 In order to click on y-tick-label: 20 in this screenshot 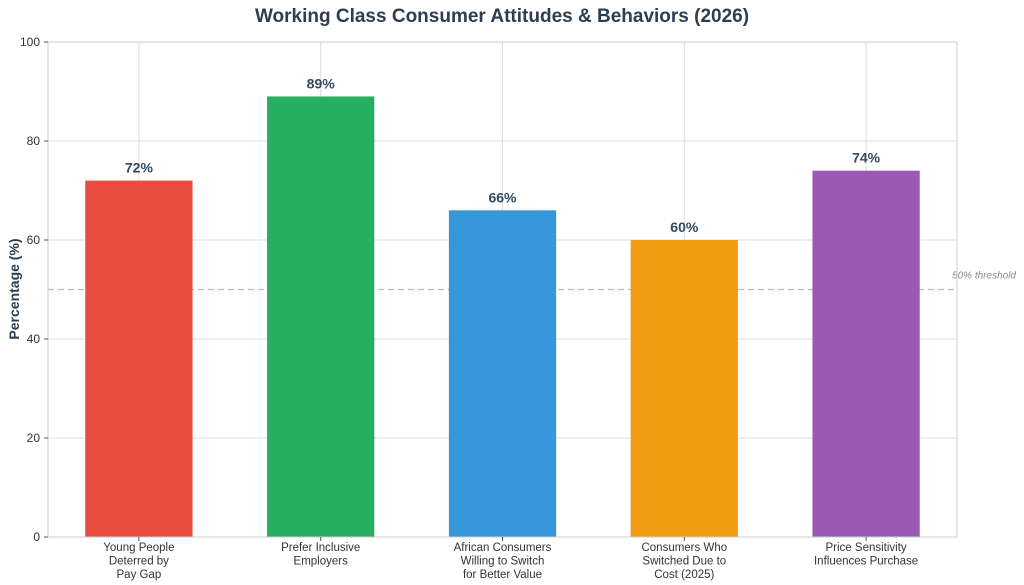, I will do `click(34, 438)`.